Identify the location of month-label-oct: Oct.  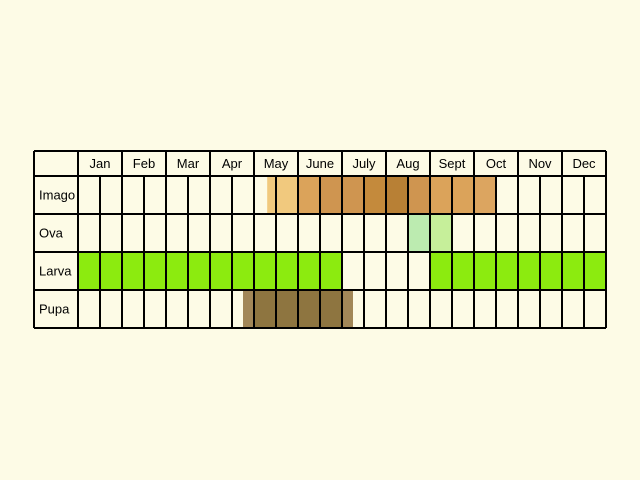
(496, 163).